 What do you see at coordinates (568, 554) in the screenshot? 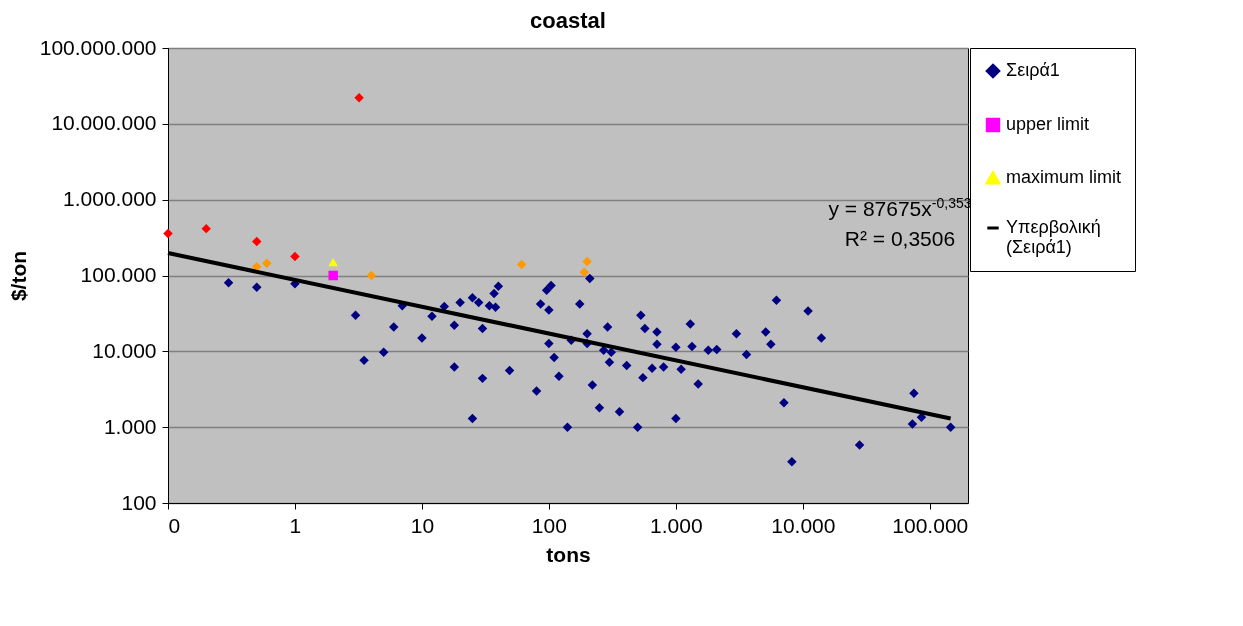
I see `x-axis-title: tons` at bounding box center [568, 554].